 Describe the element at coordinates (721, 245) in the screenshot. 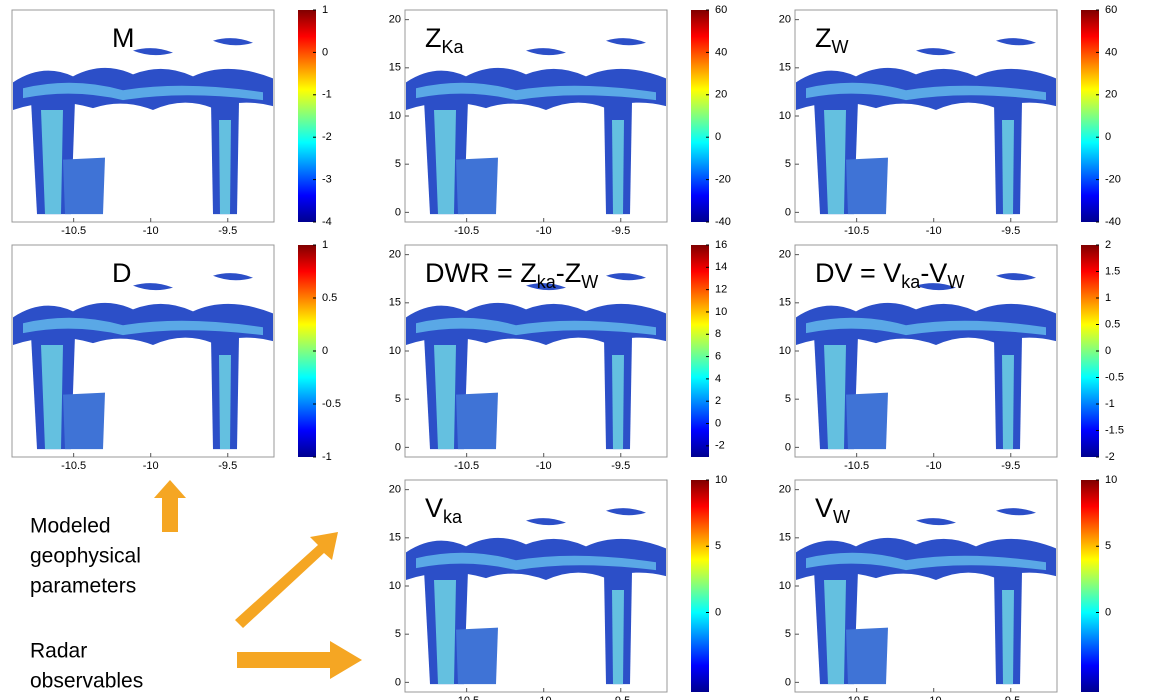

I see `colorbar-tick-label: 16` at that location.